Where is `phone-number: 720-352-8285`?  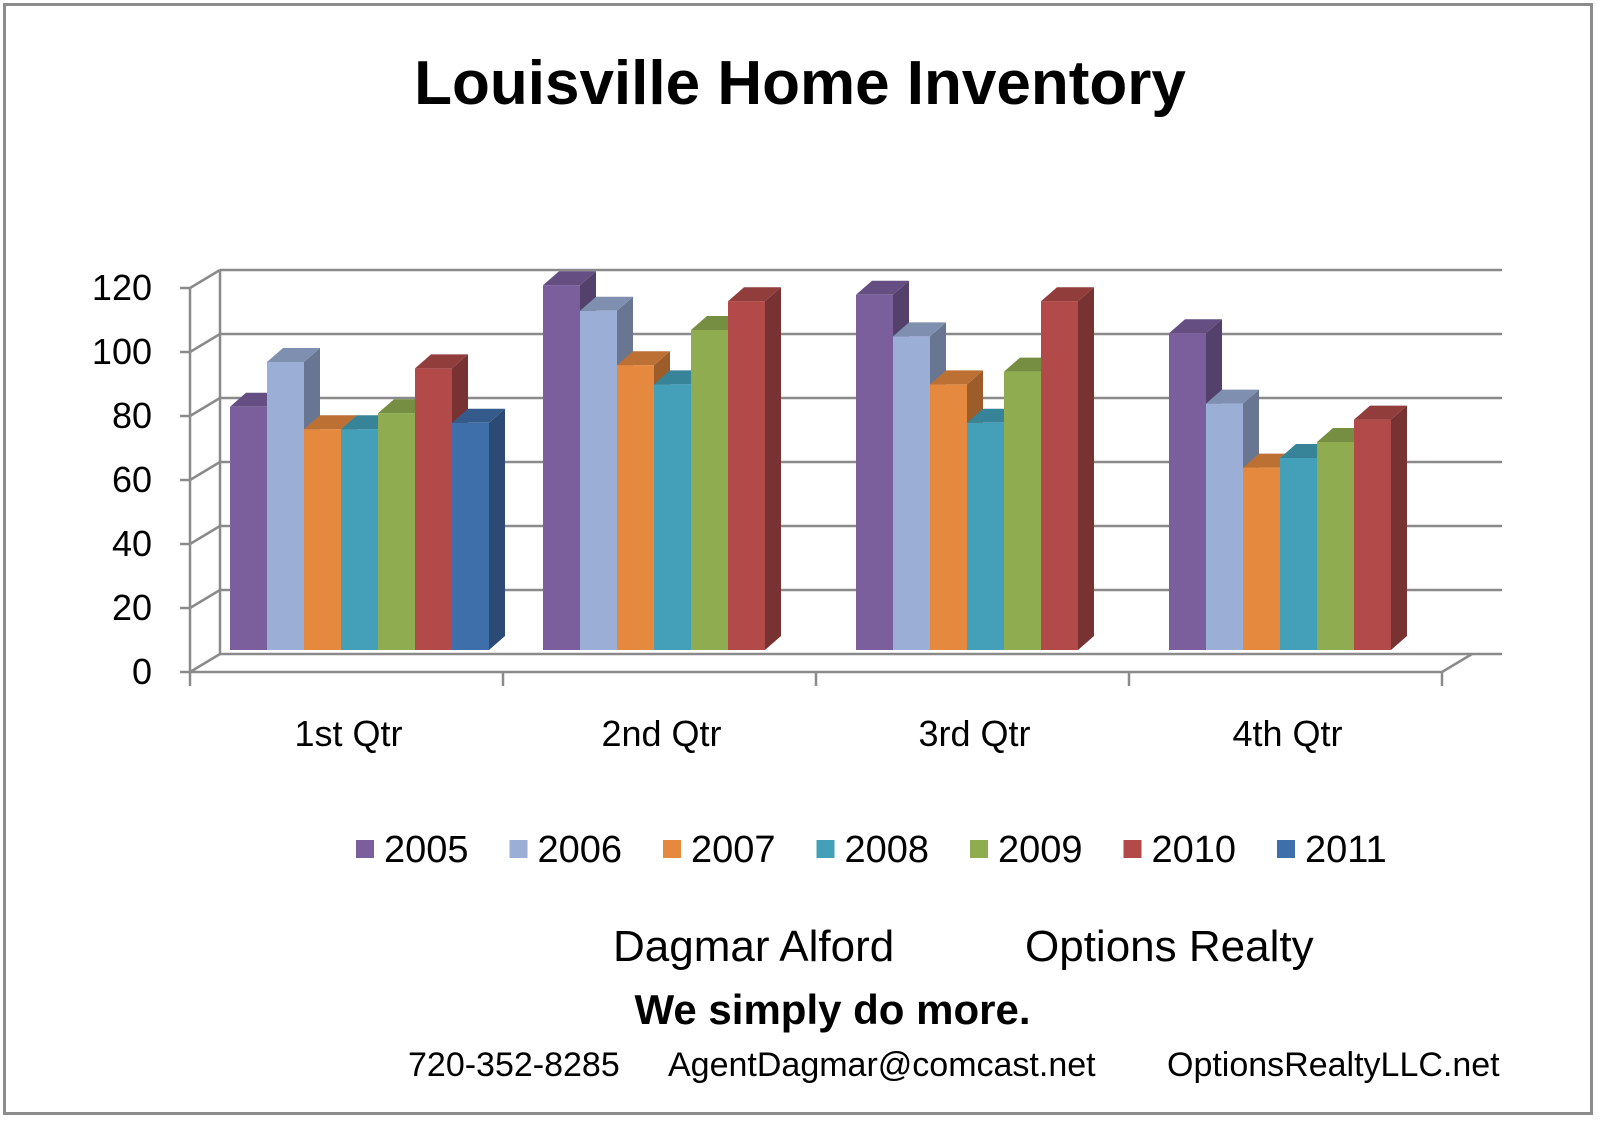
phone-number: 720-352-8285 is located at coordinates (514, 1065).